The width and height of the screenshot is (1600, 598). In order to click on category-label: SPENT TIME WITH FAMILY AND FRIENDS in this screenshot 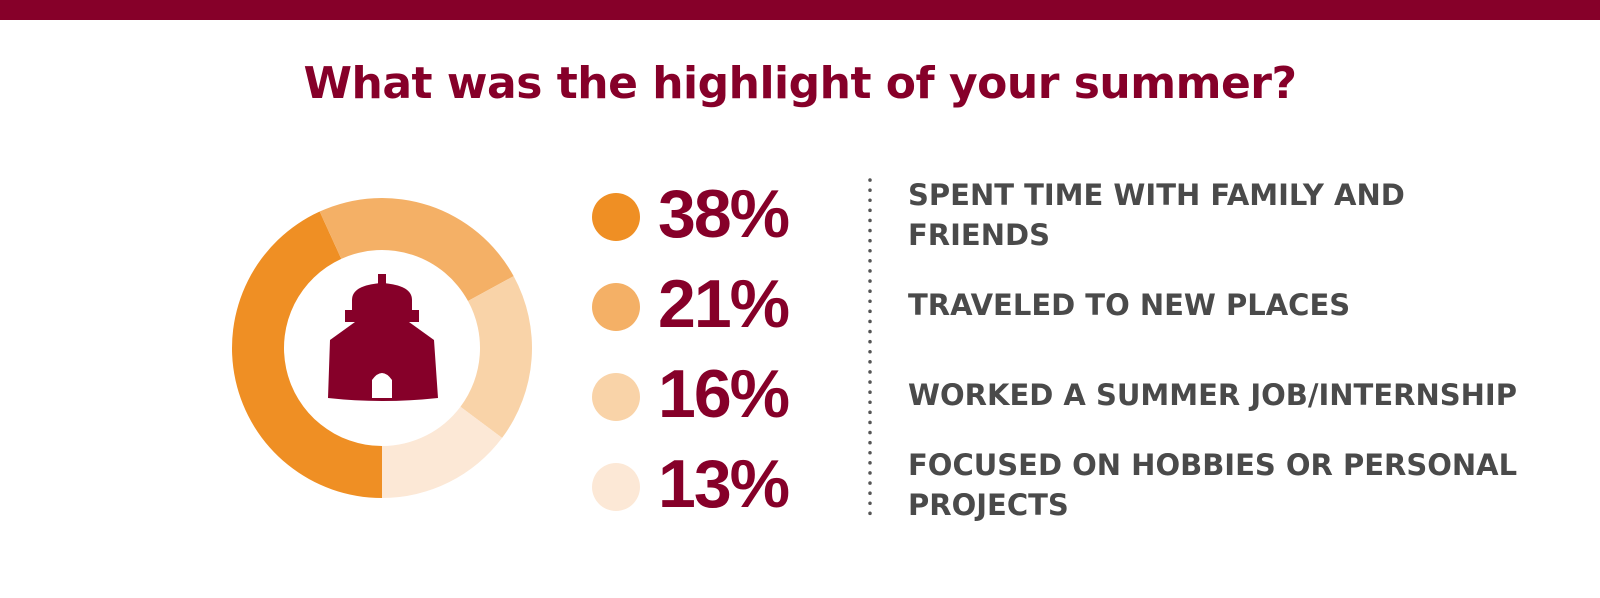, I will do `click(1156, 215)`.